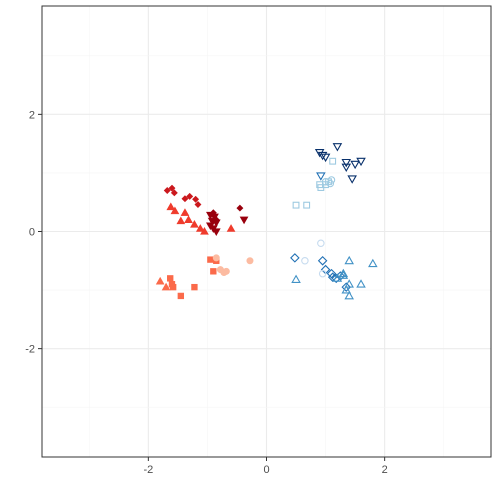 This screenshot has width=500, height=500. I want to click on y-tick-label: 2, so click(32, 115).